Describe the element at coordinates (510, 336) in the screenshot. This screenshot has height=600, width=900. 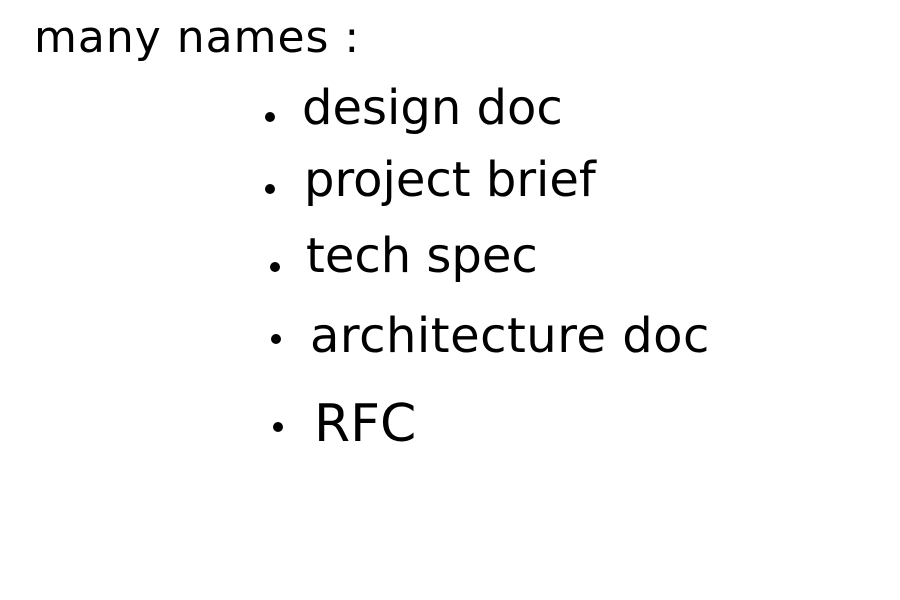
I see `list-item-label: architecture doc` at that location.